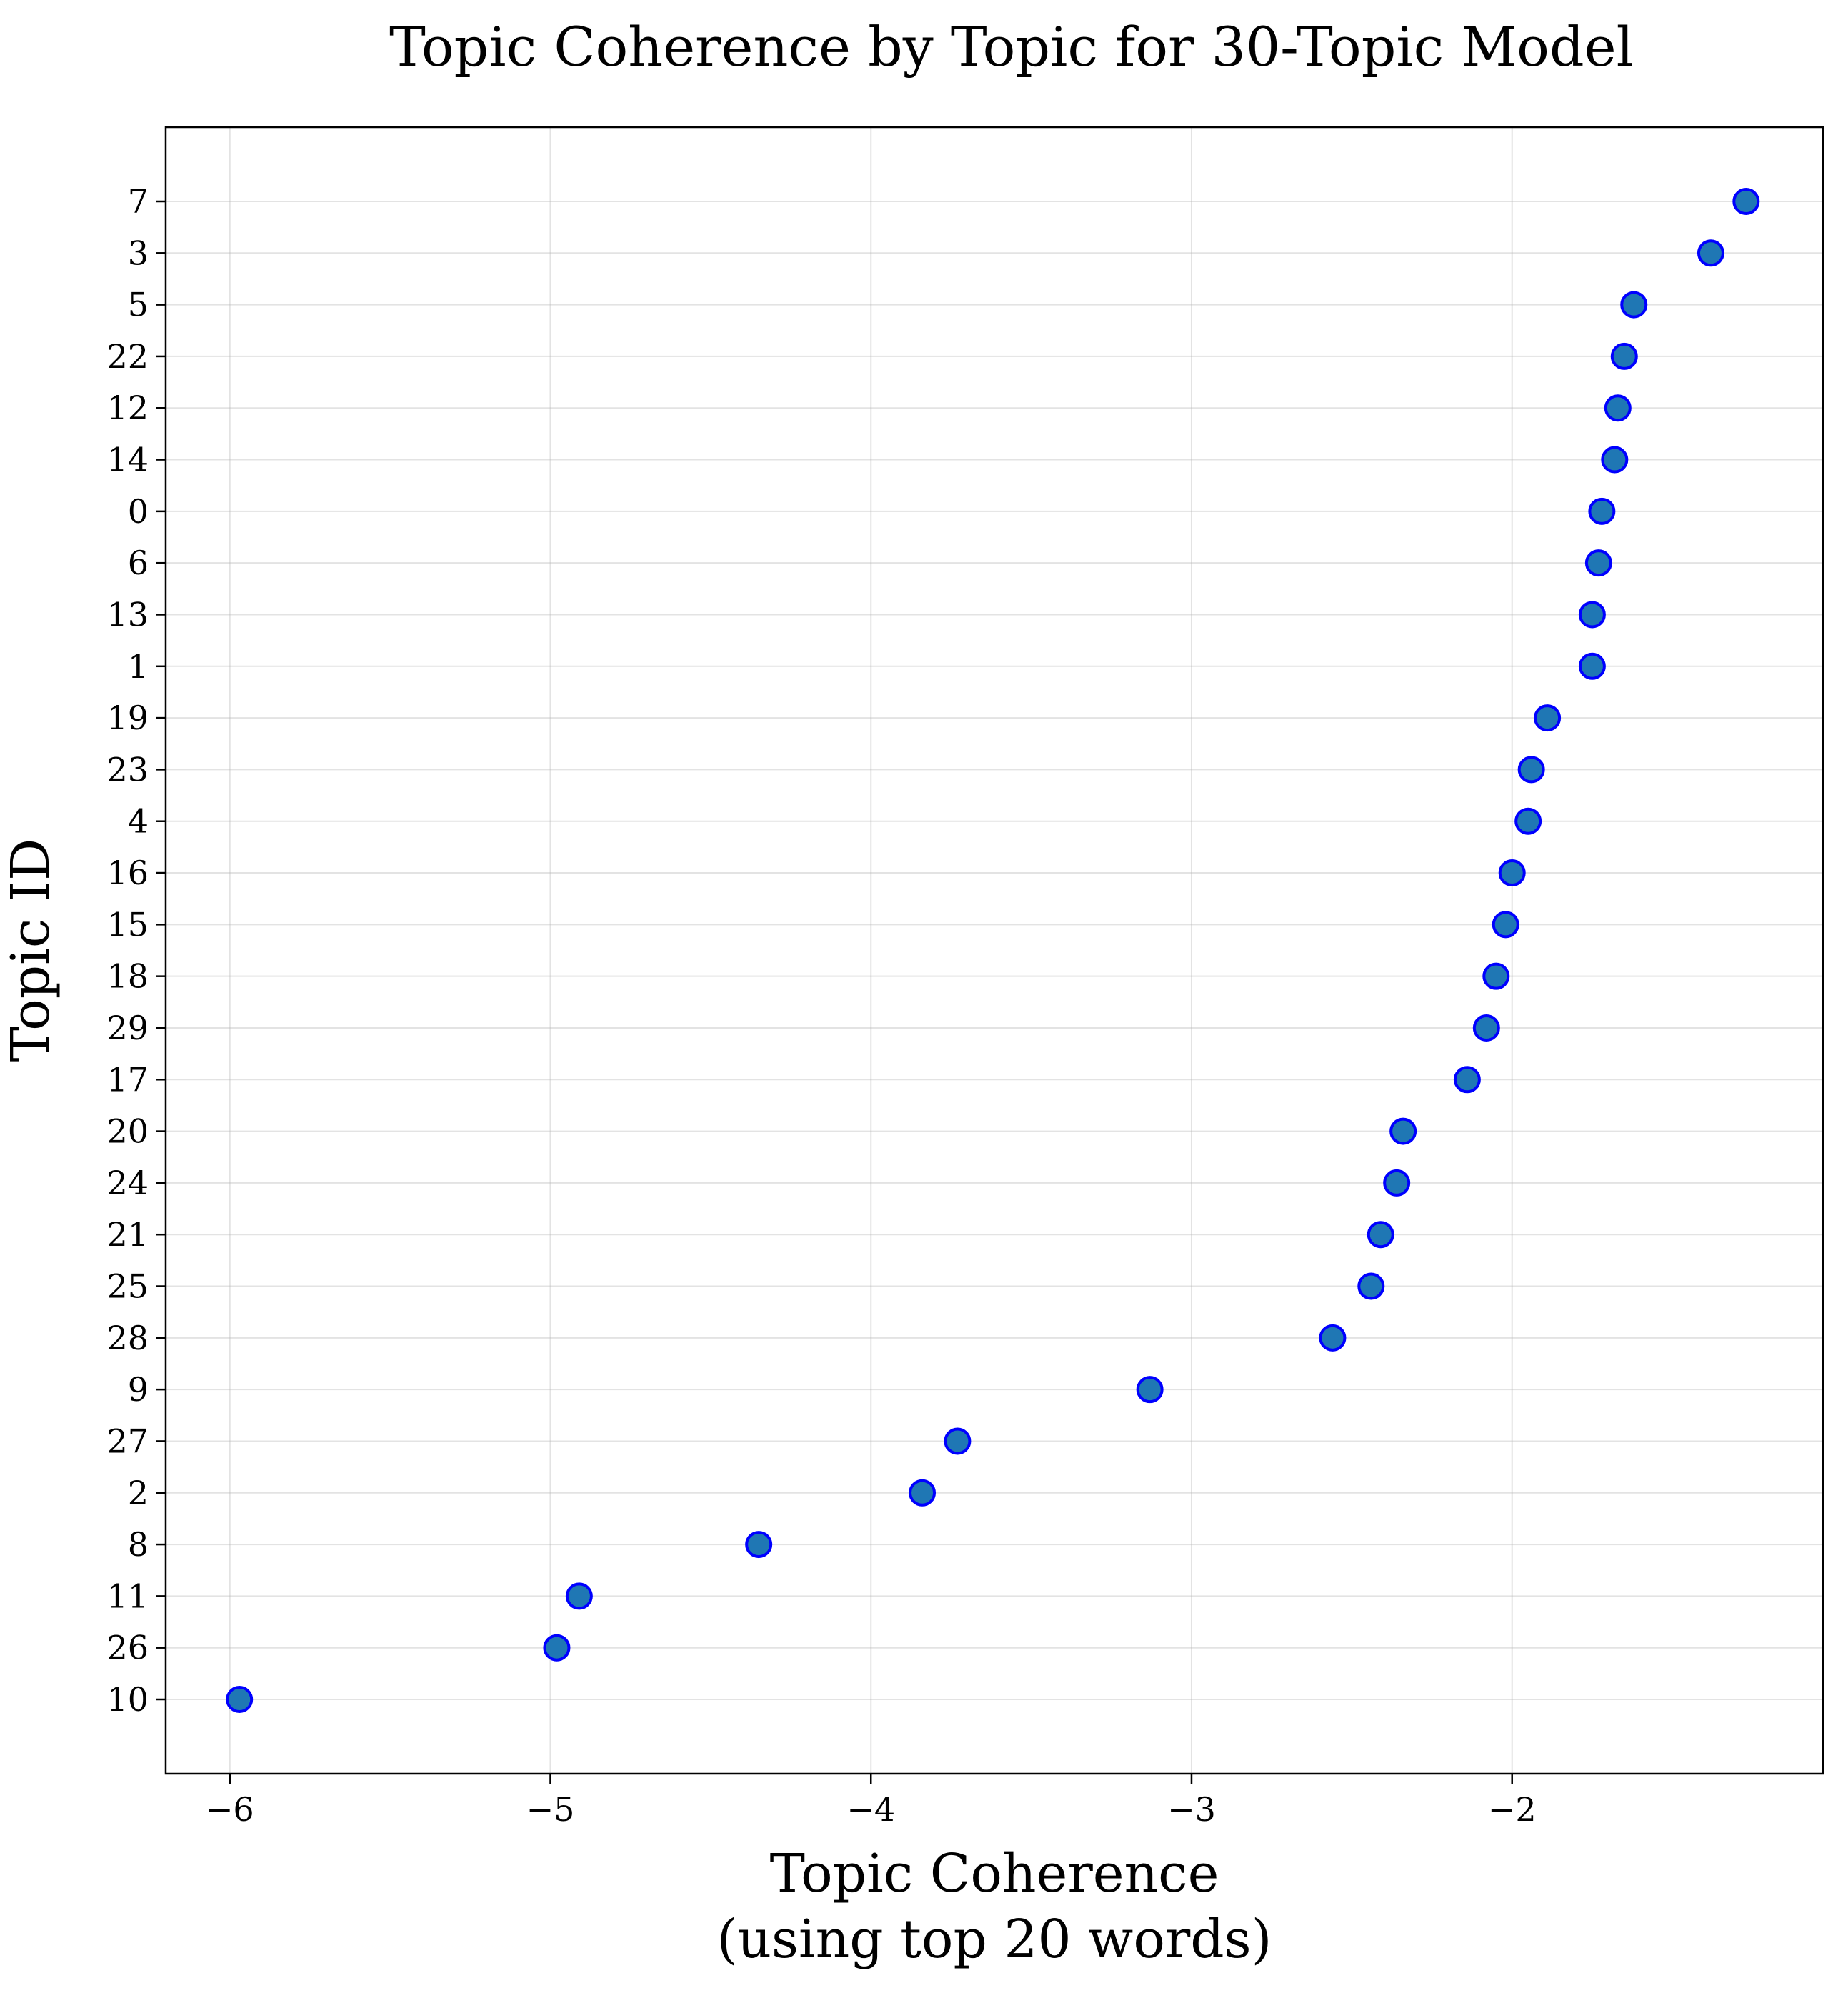 This screenshot has width=1848, height=1998. I want to click on y-tick-label: 4, so click(138, 821).